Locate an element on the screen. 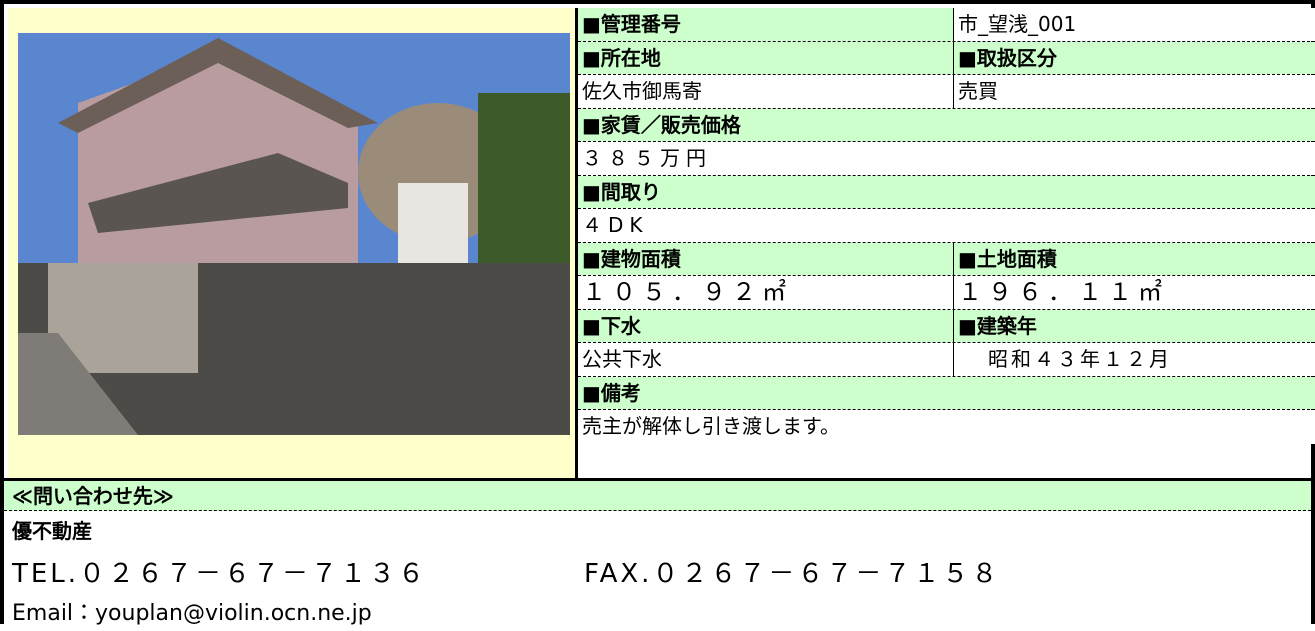  label-cell: ■建築年 is located at coordinates (1134, 325).